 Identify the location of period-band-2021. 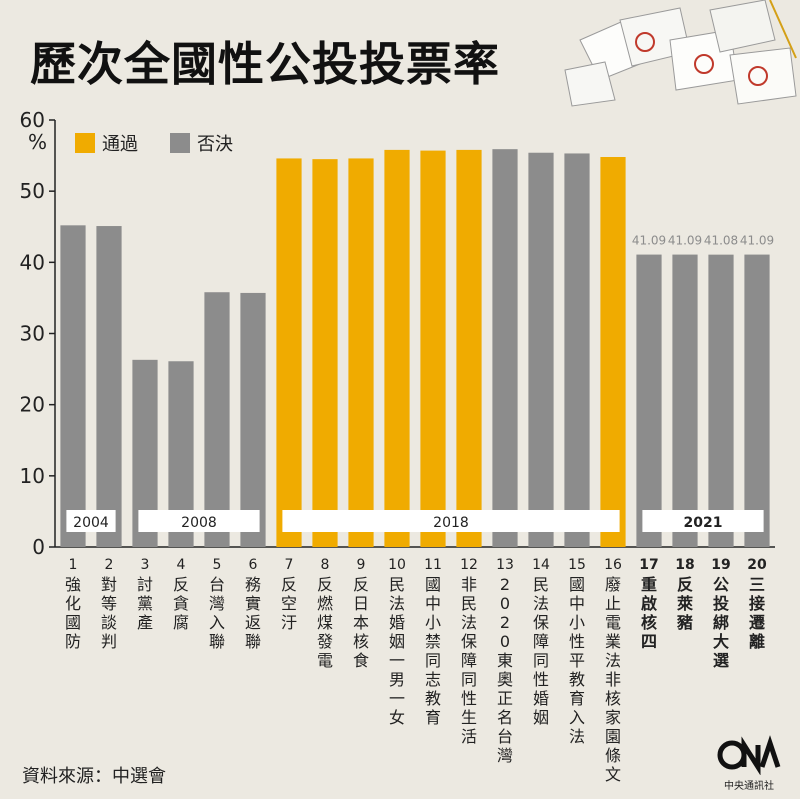
(703, 521).